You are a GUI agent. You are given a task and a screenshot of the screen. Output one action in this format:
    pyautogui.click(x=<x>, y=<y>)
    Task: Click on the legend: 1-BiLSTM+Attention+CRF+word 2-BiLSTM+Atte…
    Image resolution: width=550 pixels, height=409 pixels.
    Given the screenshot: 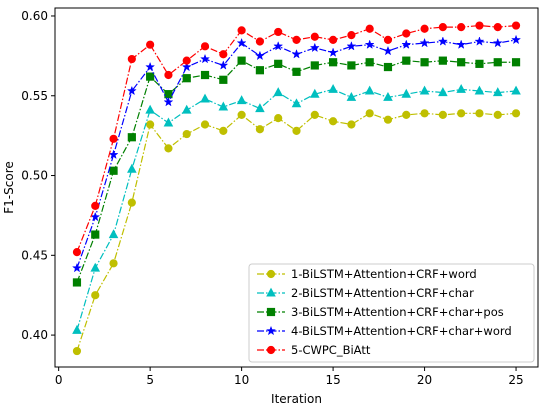 What is the action you would take?
    pyautogui.click(x=391, y=313)
    